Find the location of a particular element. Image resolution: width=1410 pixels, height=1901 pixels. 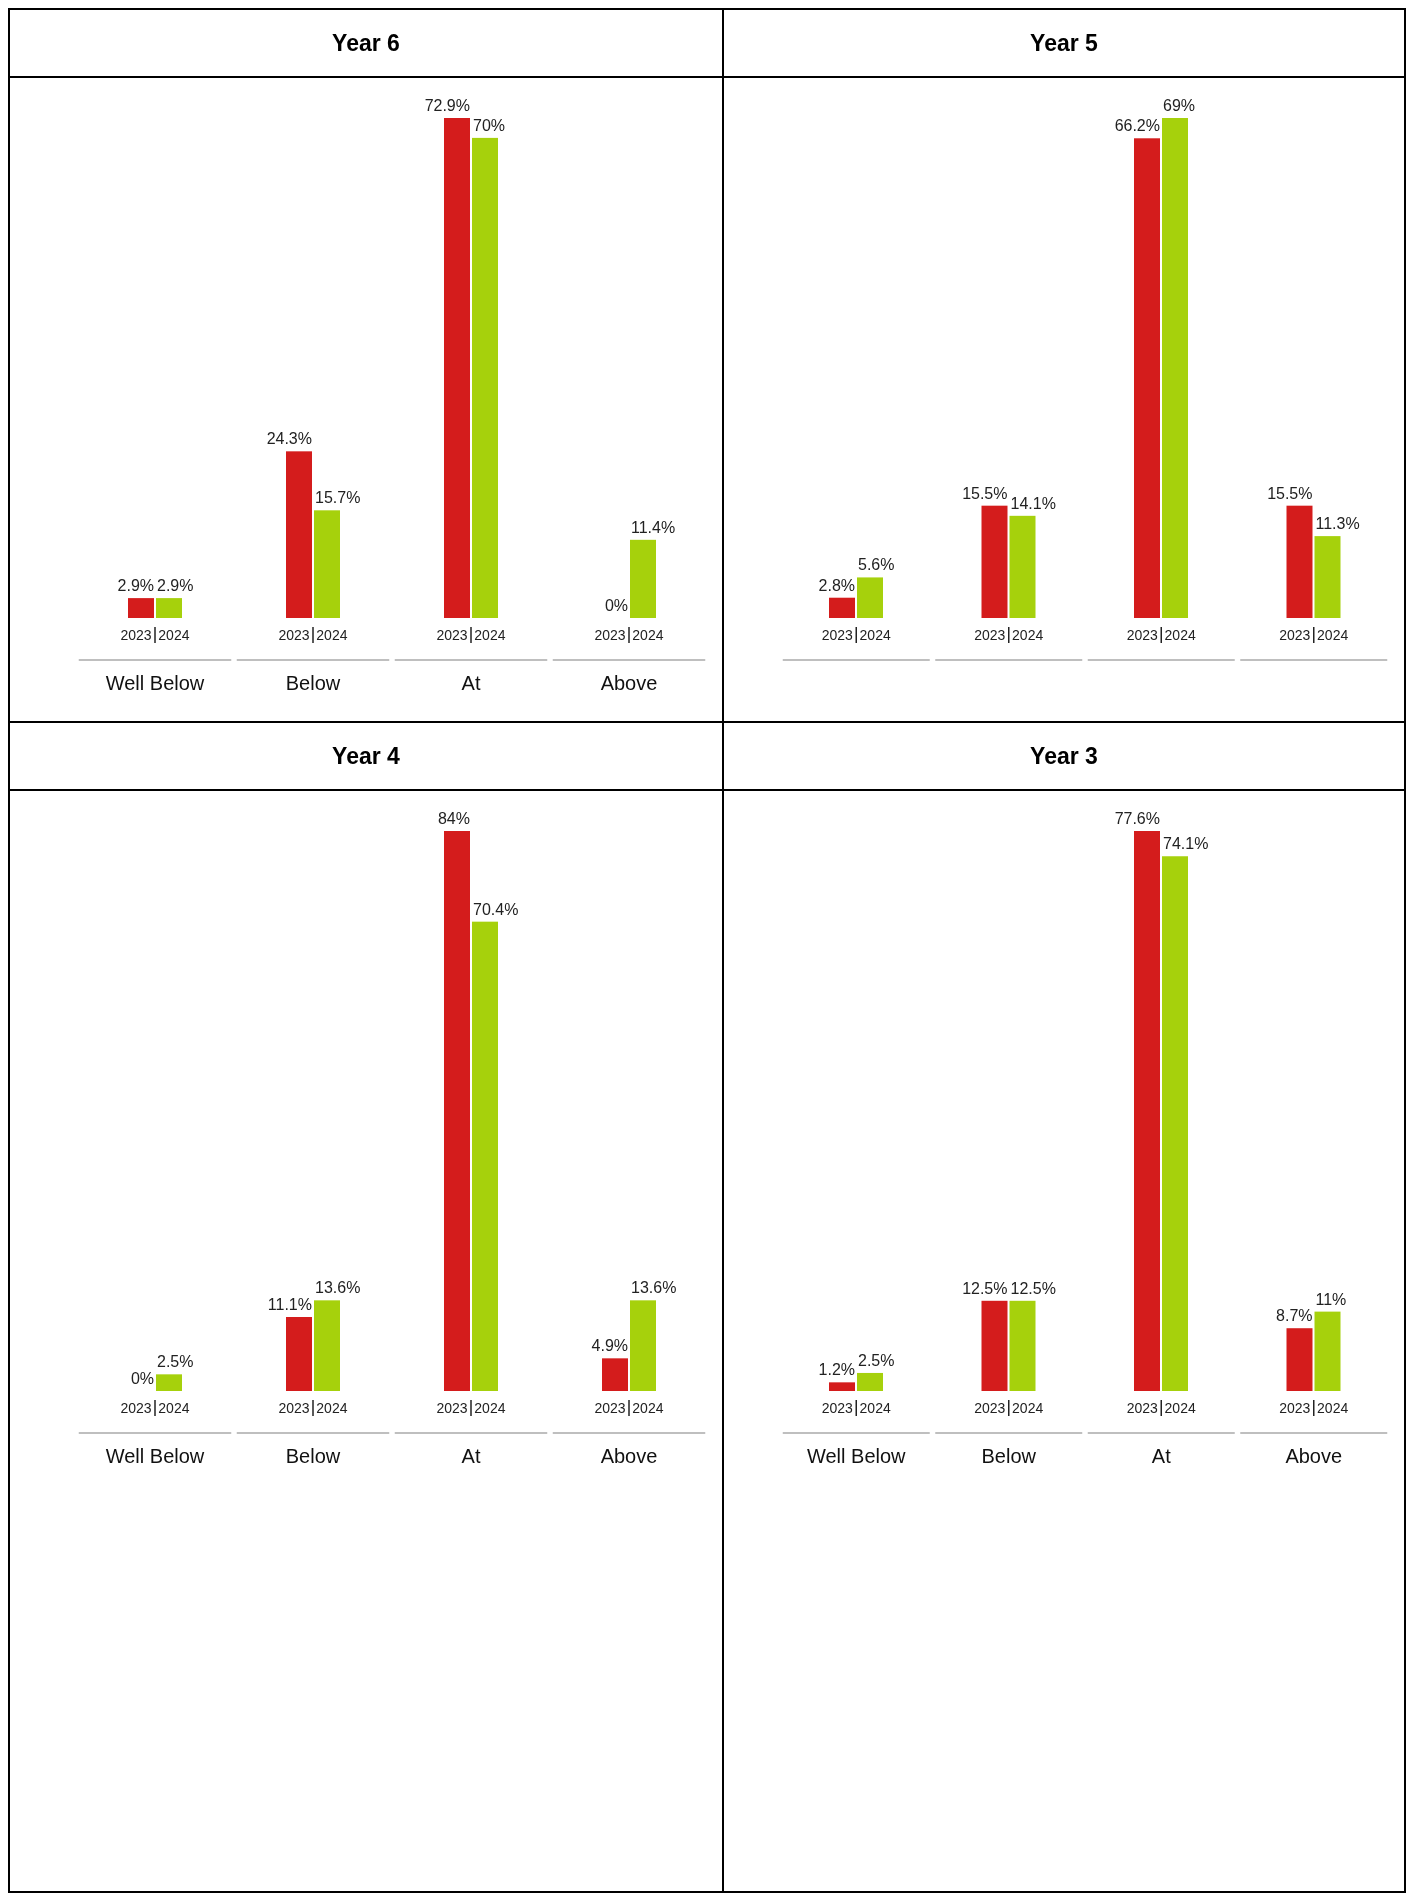

data-label: 84% is located at coordinates (453, 818).